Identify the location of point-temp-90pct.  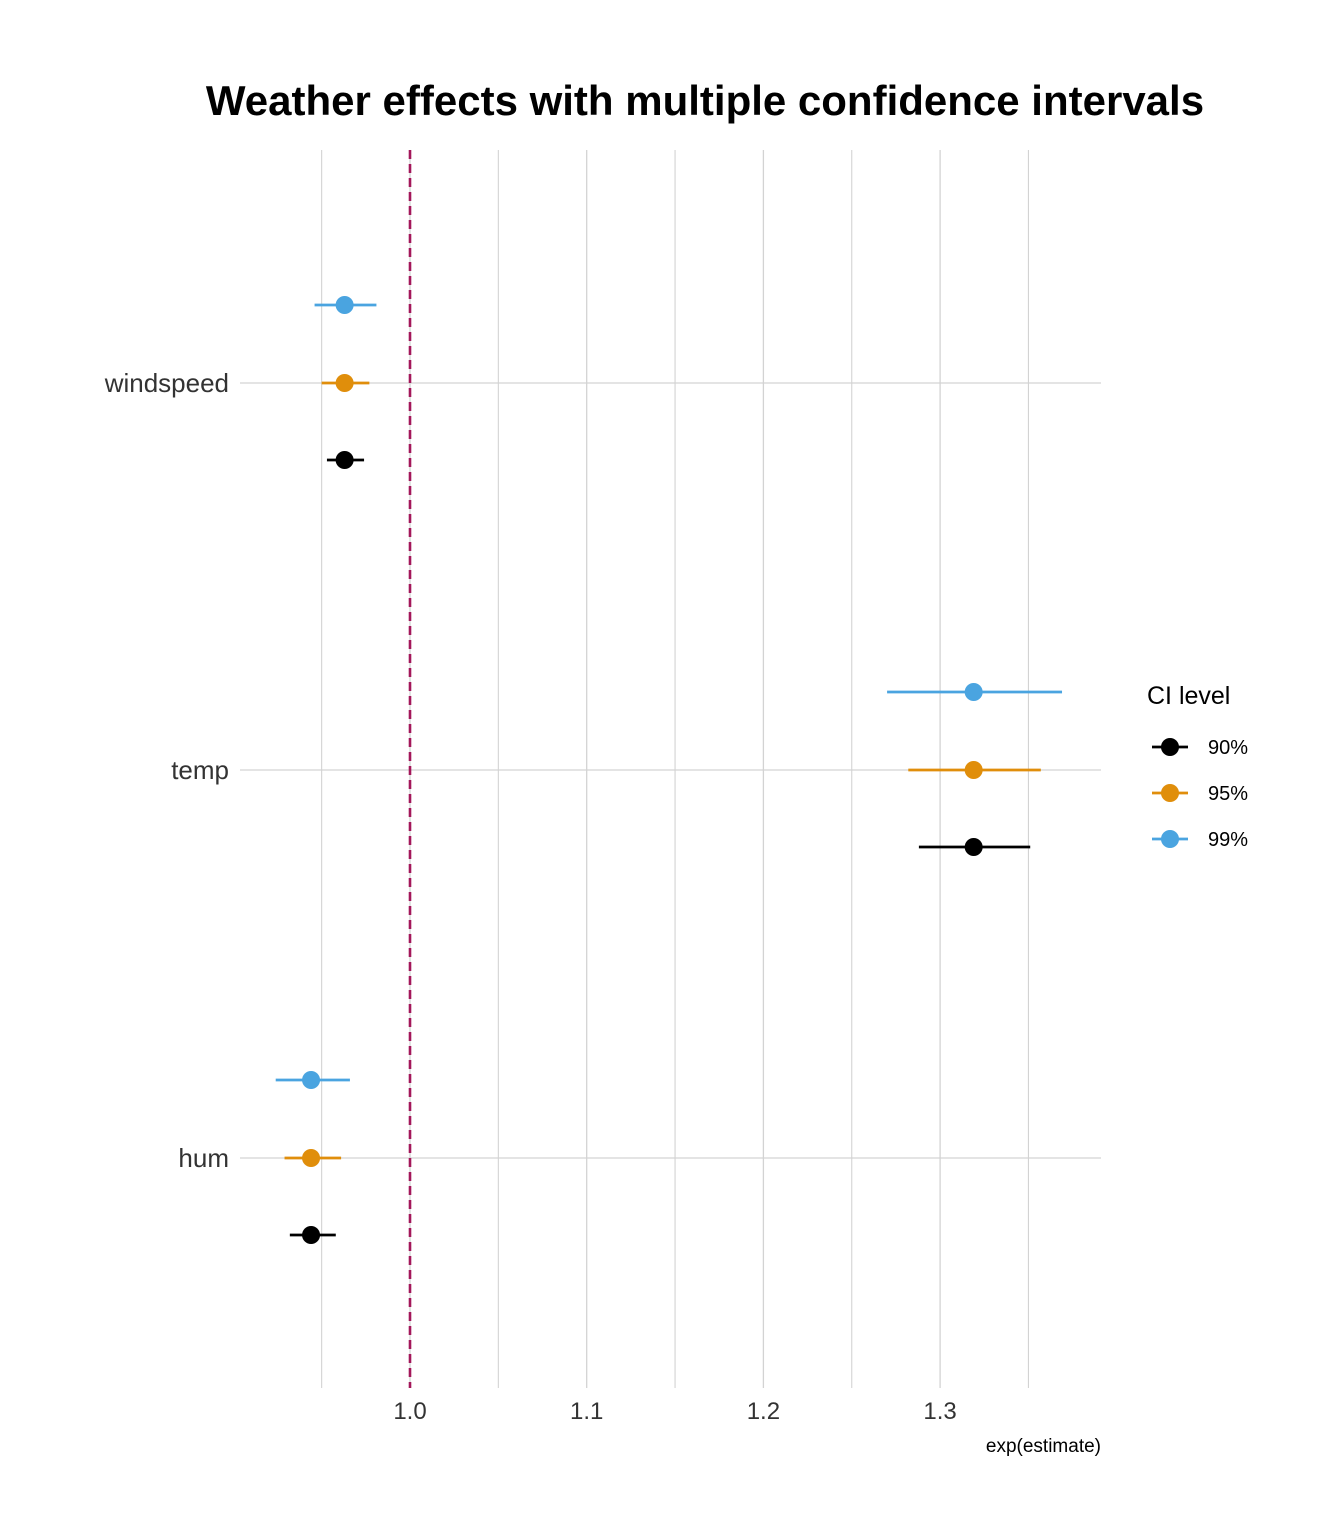
(973, 847).